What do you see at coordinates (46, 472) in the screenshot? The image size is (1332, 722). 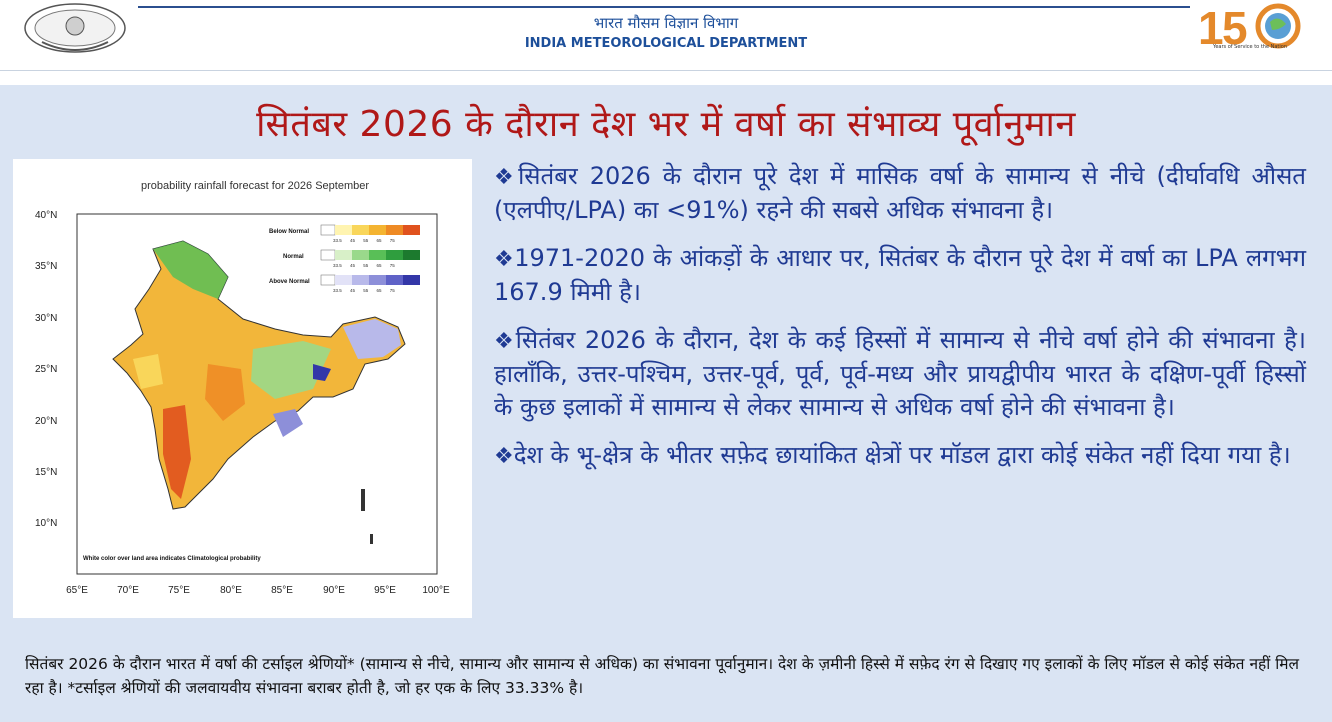 I see `lat-label-15: 15°N` at bounding box center [46, 472].